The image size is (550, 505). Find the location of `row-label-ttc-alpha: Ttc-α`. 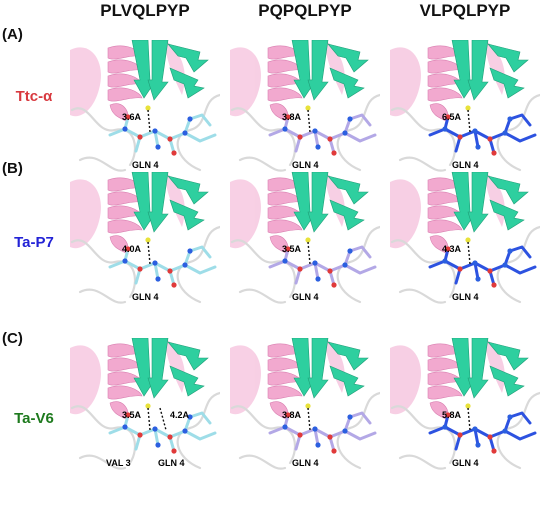

row-label-ttc-alpha: Ttc-α is located at coordinates (34, 96).